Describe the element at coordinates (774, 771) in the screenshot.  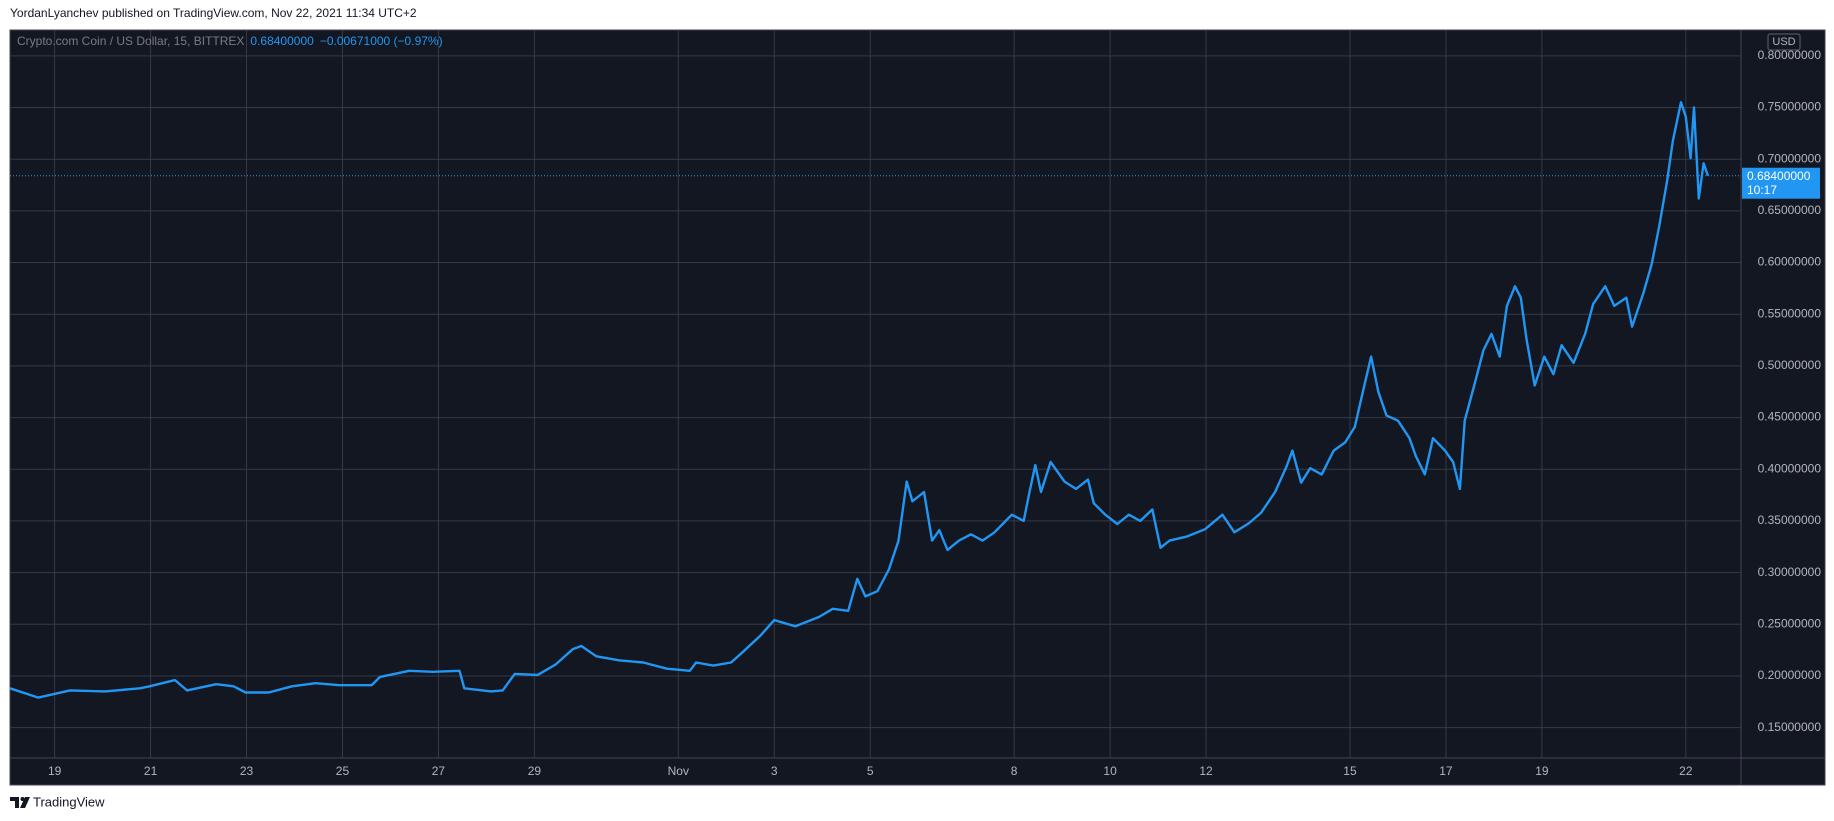
I see `x-tick-label: 3` at that location.